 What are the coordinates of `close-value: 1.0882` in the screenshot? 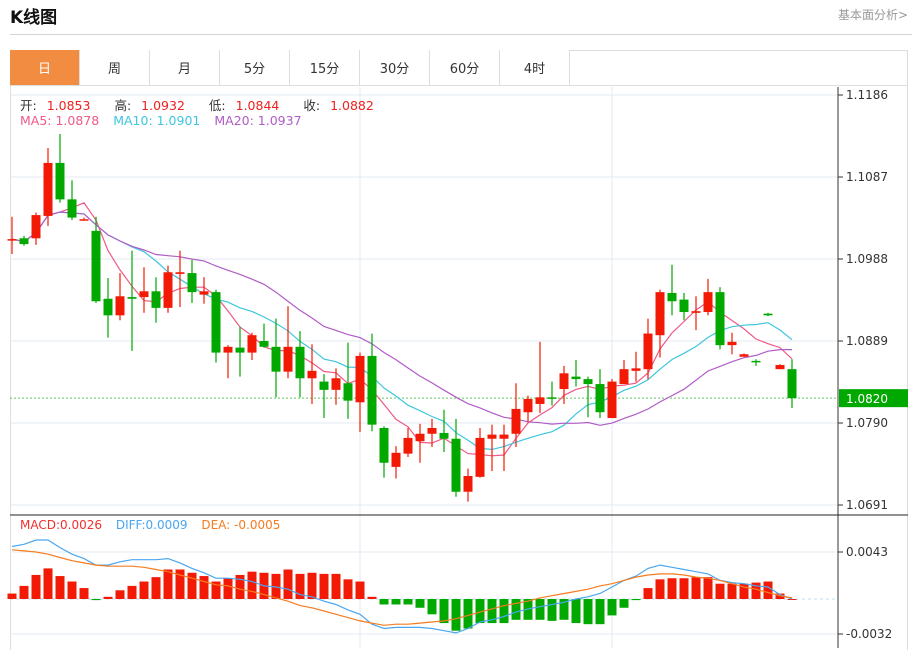 It's located at (352, 105).